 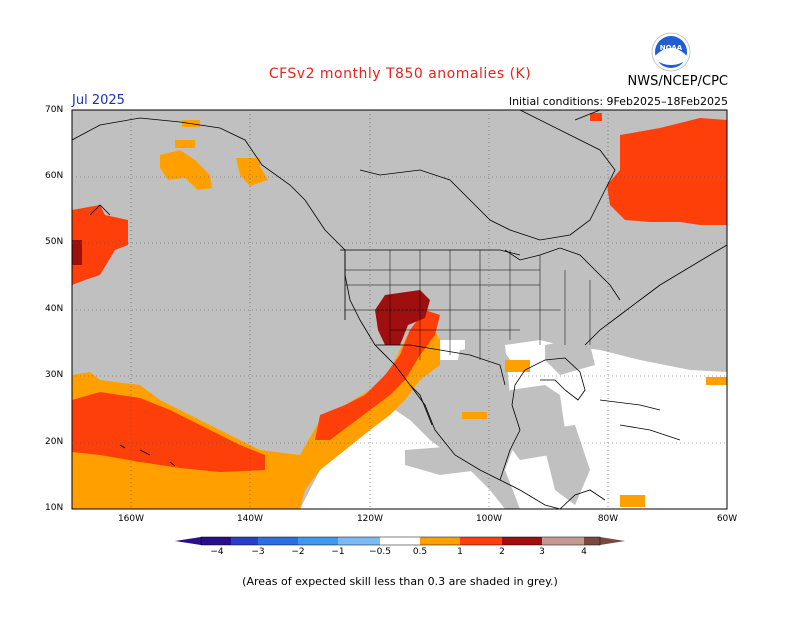 I want to click on grey-pacific-mx, so click(x=442, y=460).